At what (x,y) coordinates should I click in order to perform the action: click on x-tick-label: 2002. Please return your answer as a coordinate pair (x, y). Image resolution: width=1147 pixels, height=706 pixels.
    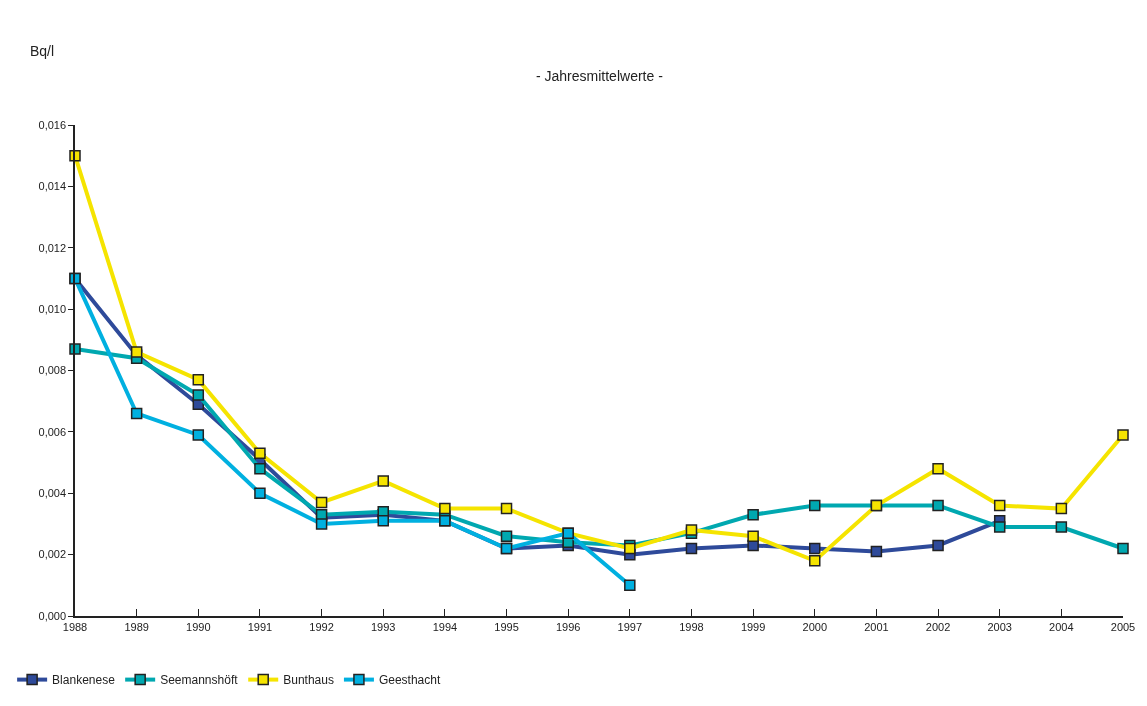
    Looking at the image, I should click on (938, 626).